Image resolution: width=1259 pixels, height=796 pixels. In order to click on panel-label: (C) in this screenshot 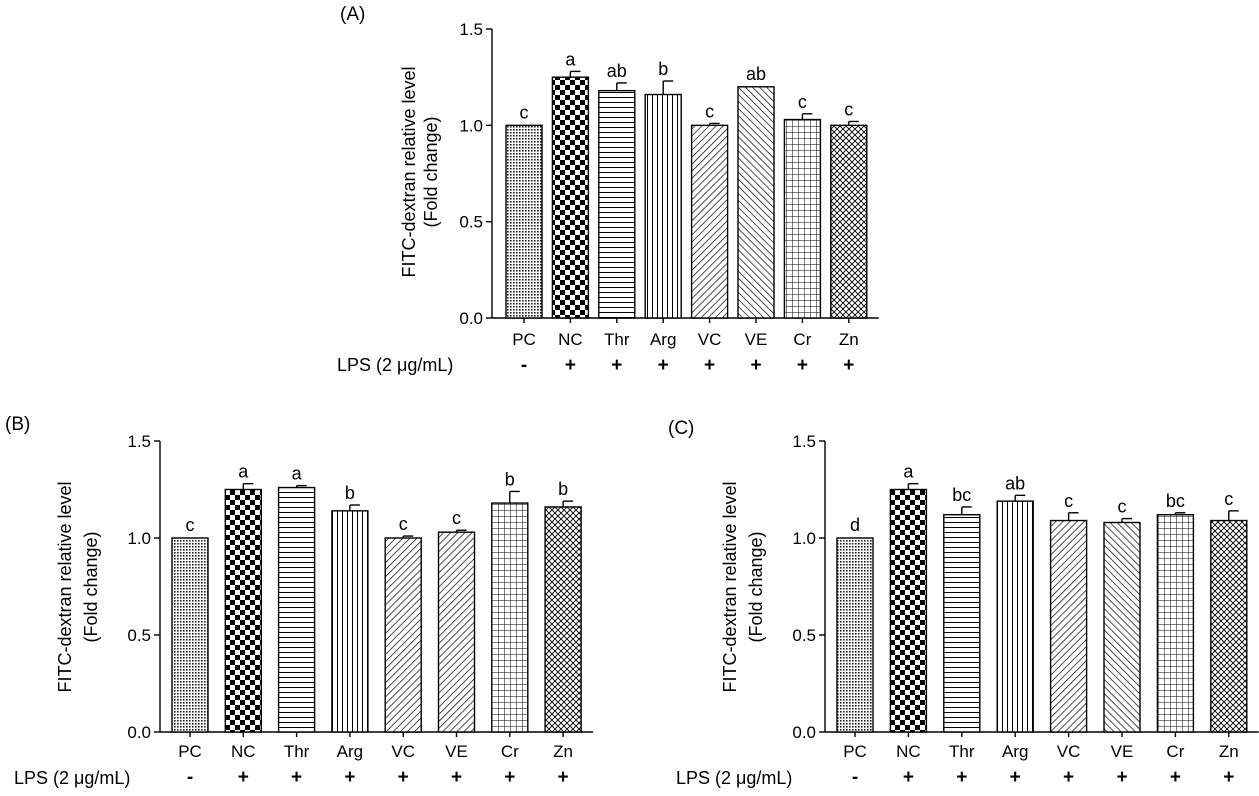, I will do `click(681, 428)`.